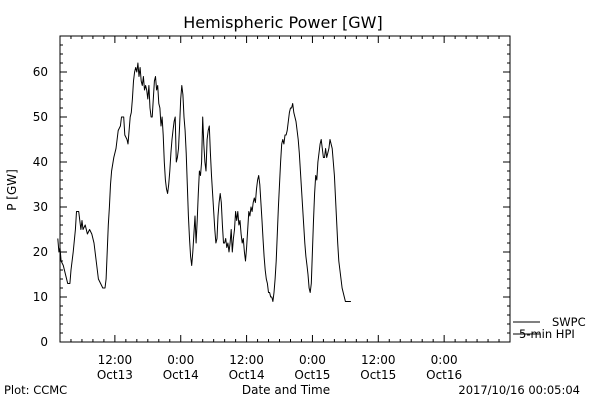 This screenshot has height=400, width=600. What do you see at coordinates (444, 375) in the screenshot?
I see `x-tick-date-label: Oct16` at bounding box center [444, 375].